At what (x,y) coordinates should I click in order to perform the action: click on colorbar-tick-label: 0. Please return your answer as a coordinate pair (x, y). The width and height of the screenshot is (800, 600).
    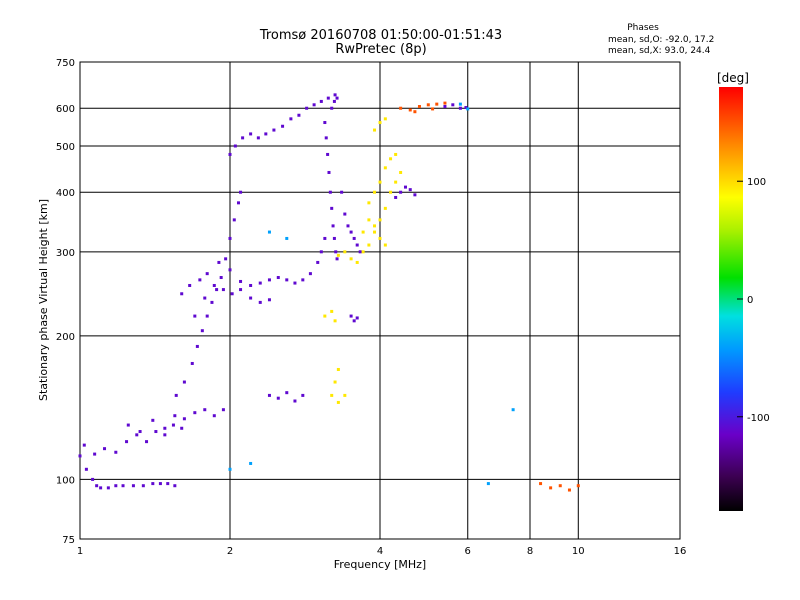
    Looking at the image, I should click on (750, 300).